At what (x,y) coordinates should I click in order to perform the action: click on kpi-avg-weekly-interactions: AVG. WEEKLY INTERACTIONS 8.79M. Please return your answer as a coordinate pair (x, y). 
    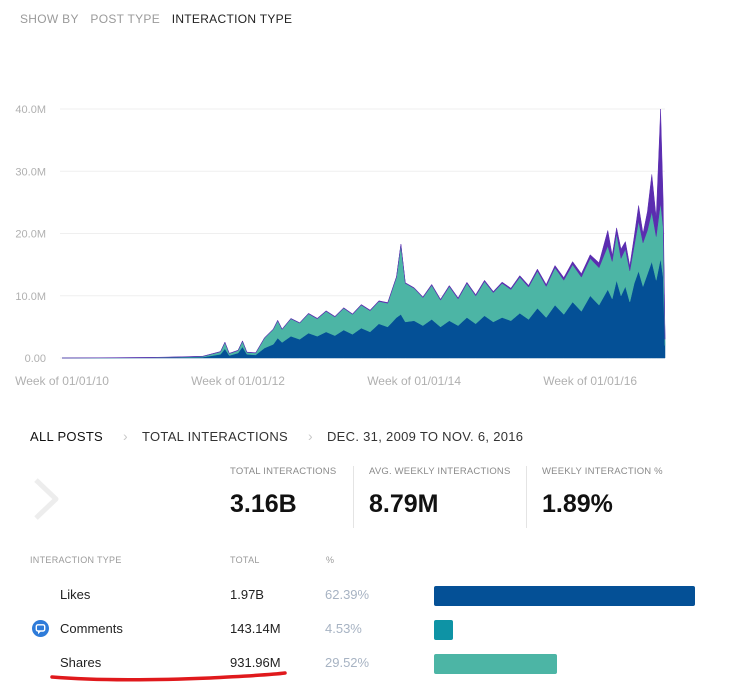
    Looking at the image, I should click on (440, 492).